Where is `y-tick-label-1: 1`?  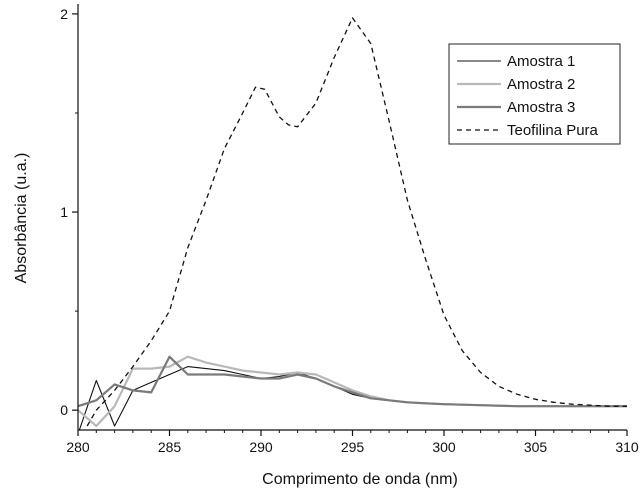
y-tick-label-1: 1 is located at coordinates (64, 212).